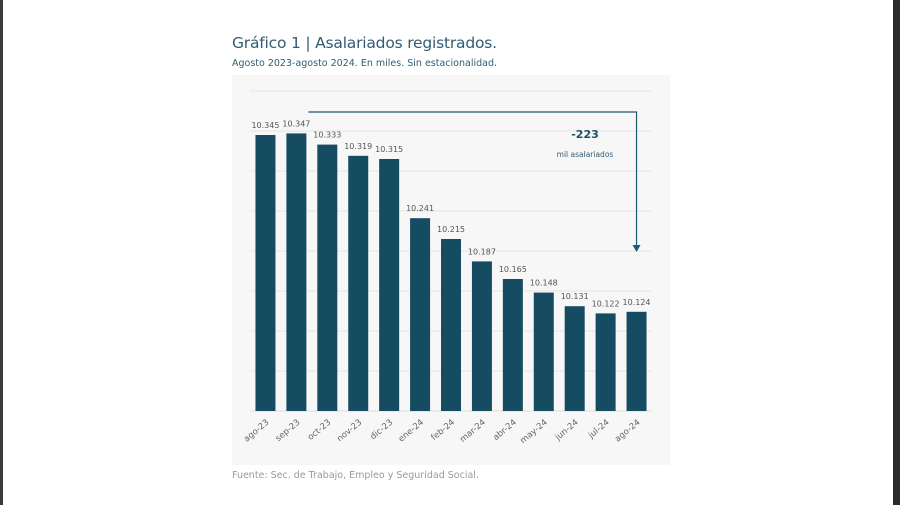 The height and width of the screenshot is (505, 900). What do you see at coordinates (585, 134) in the screenshot?
I see `annotation-value: -223` at bounding box center [585, 134].